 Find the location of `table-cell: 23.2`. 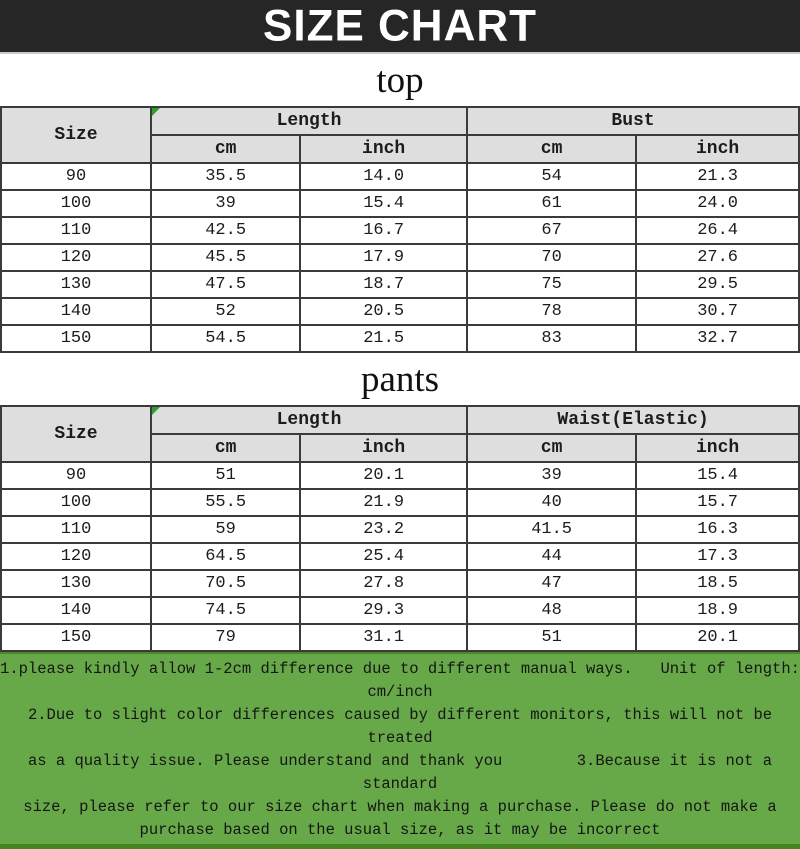

table-cell: 23.2 is located at coordinates (384, 529).